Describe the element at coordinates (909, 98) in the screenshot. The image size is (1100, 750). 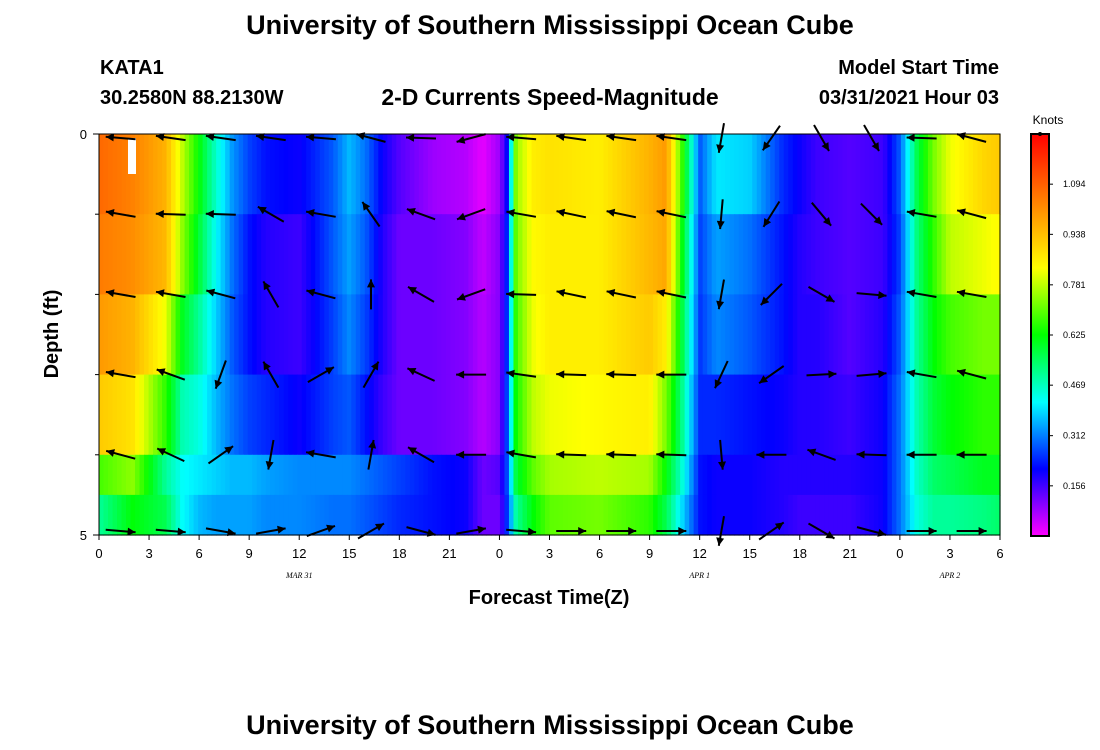
I see `model-start-value: 03/31/2021 Hour 03` at that location.